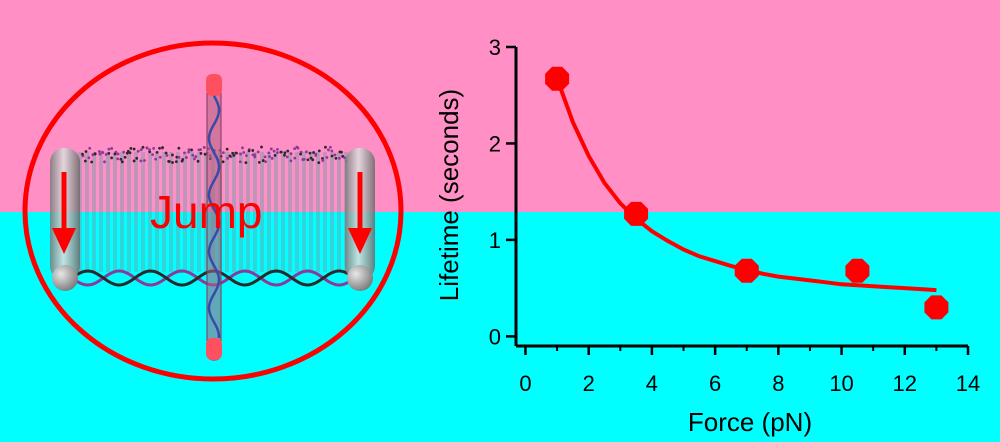  I want to click on dotted-fringe, so click(214, 155).